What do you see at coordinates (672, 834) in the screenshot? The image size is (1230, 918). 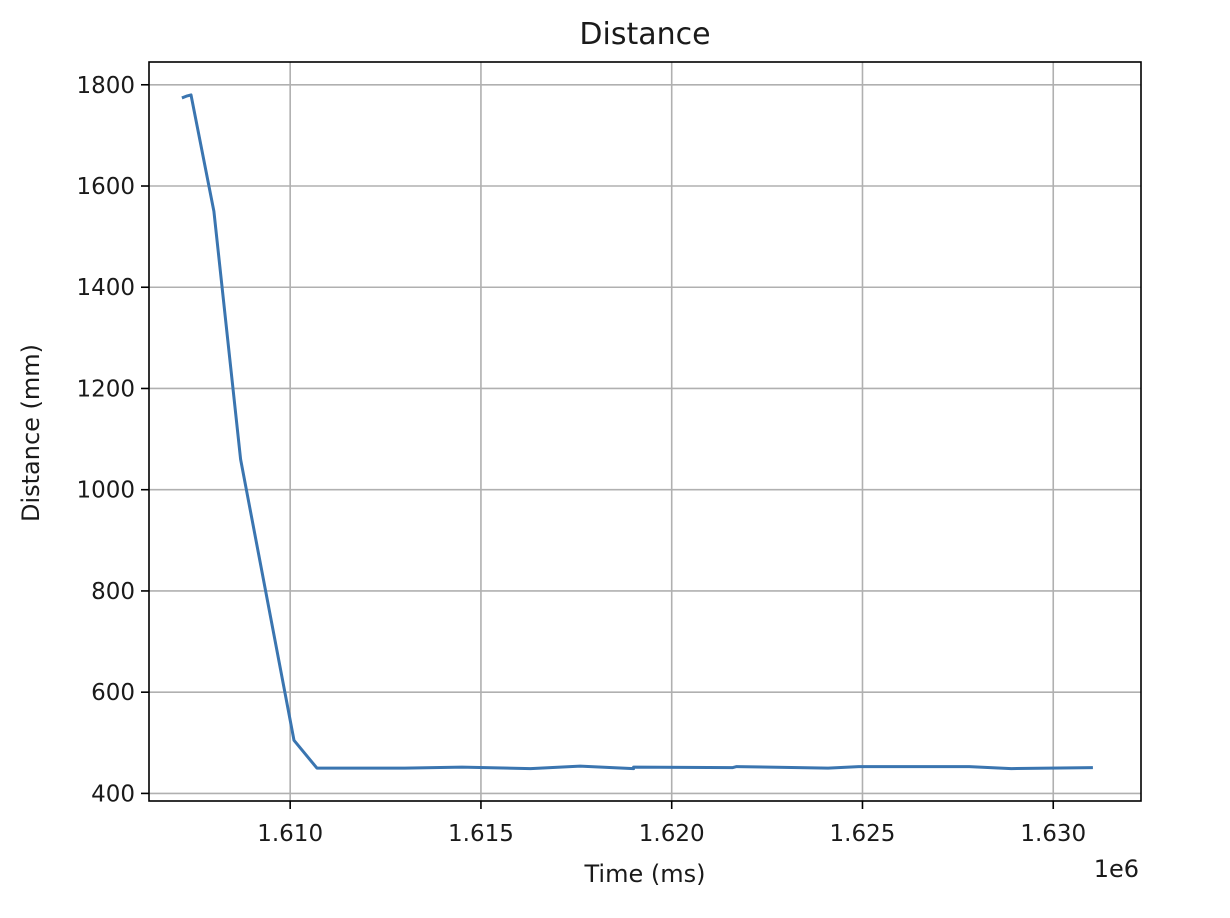 I see `x-tick-label: 1.620` at bounding box center [672, 834].